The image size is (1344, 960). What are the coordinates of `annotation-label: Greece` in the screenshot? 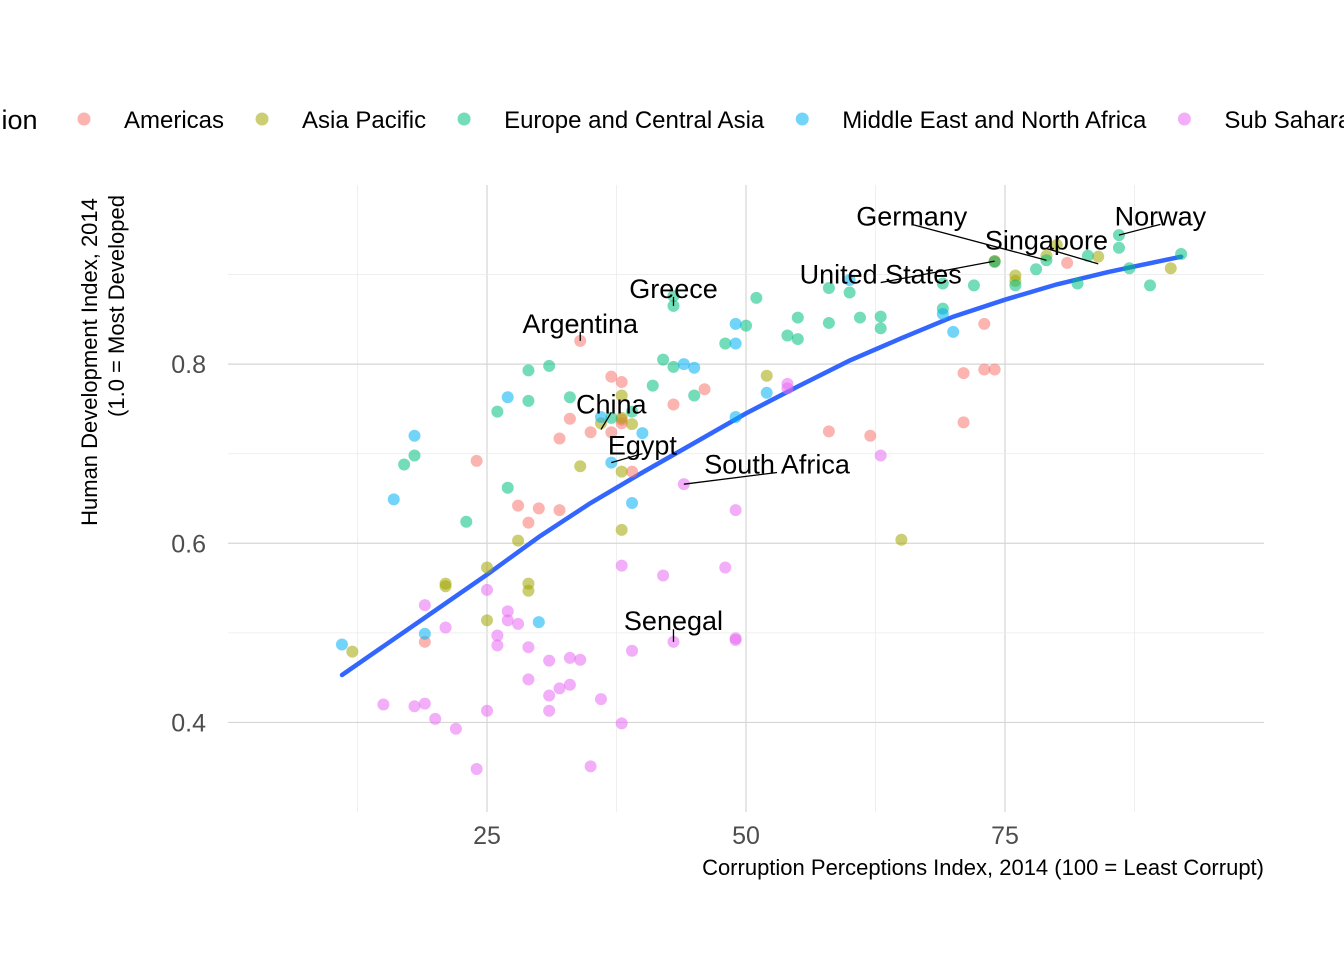 It's located at (673, 289).